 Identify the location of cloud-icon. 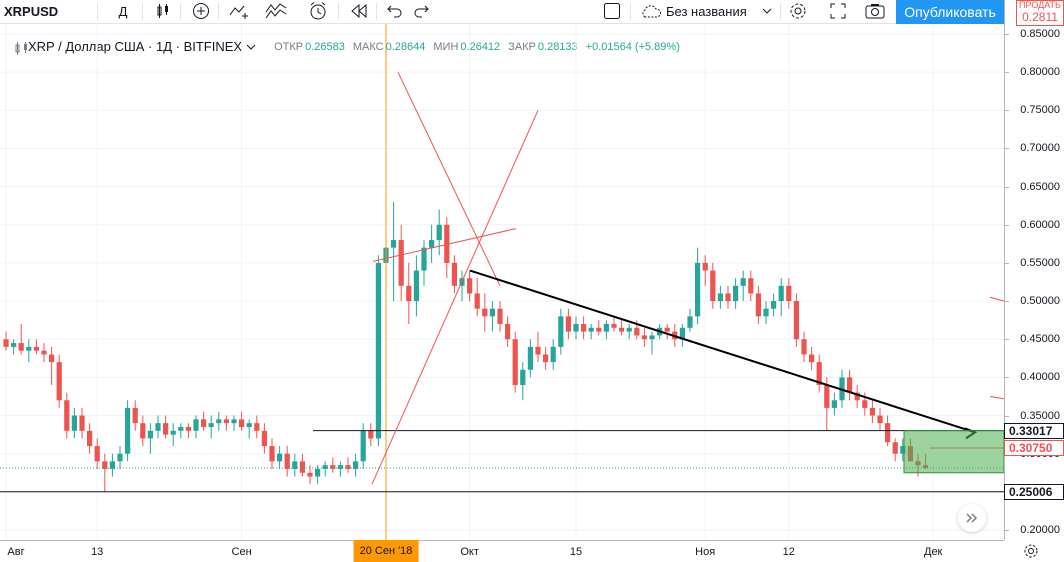
(651, 11).